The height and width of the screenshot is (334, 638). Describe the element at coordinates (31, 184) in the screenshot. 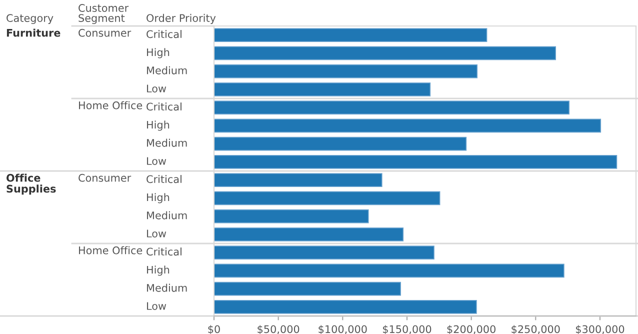

I see `text: Office Supplies` at that location.